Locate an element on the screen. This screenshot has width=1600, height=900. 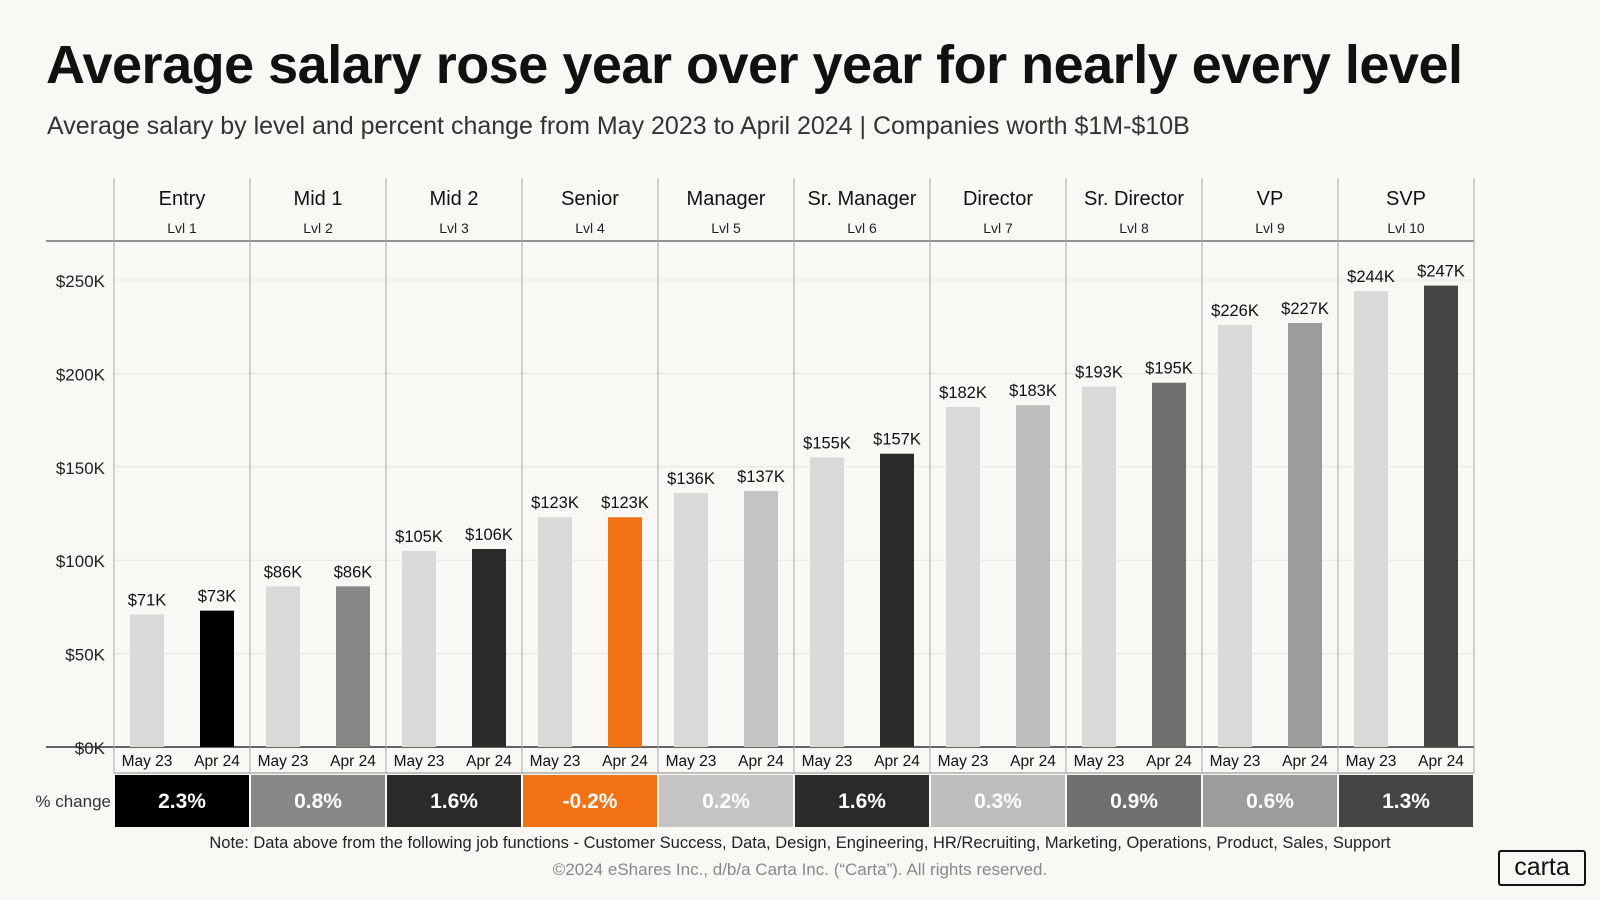
level-name: Director is located at coordinates (998, 199).